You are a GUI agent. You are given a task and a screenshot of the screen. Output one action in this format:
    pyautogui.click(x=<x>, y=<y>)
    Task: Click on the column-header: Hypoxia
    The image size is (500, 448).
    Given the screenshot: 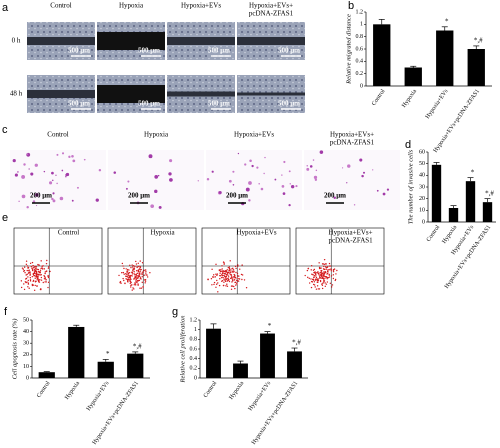 What is the action you would take?
    pyautogui.click(x=156, y=135)
    